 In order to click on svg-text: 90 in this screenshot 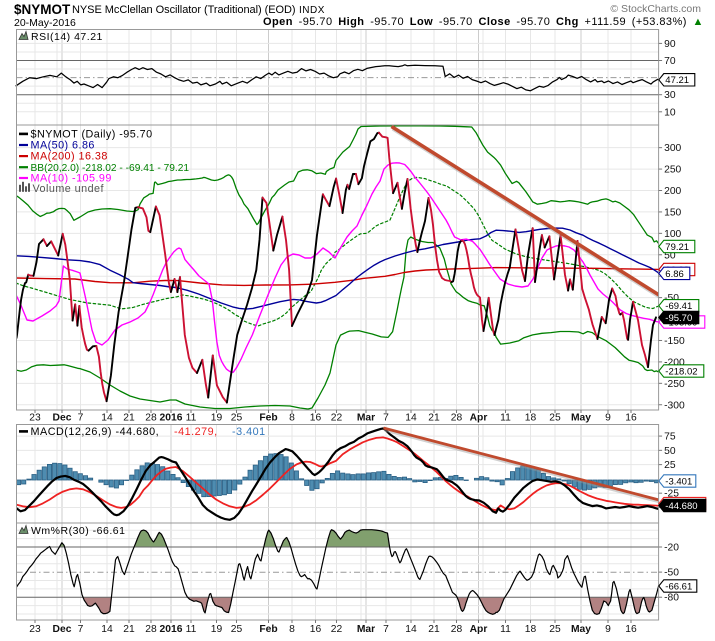, I will do `click(670, 44)`.